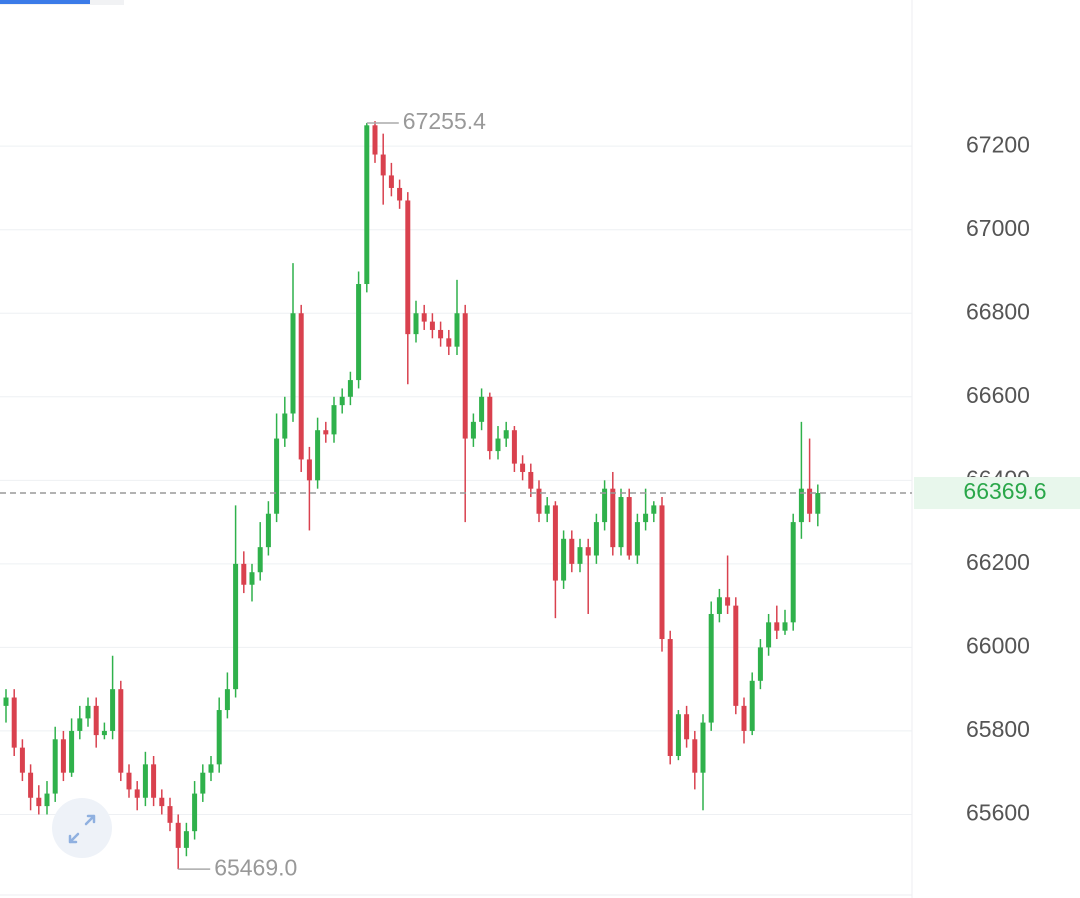 The image size is (1080, 898). I want to click on expand-button, so click(82, 828).